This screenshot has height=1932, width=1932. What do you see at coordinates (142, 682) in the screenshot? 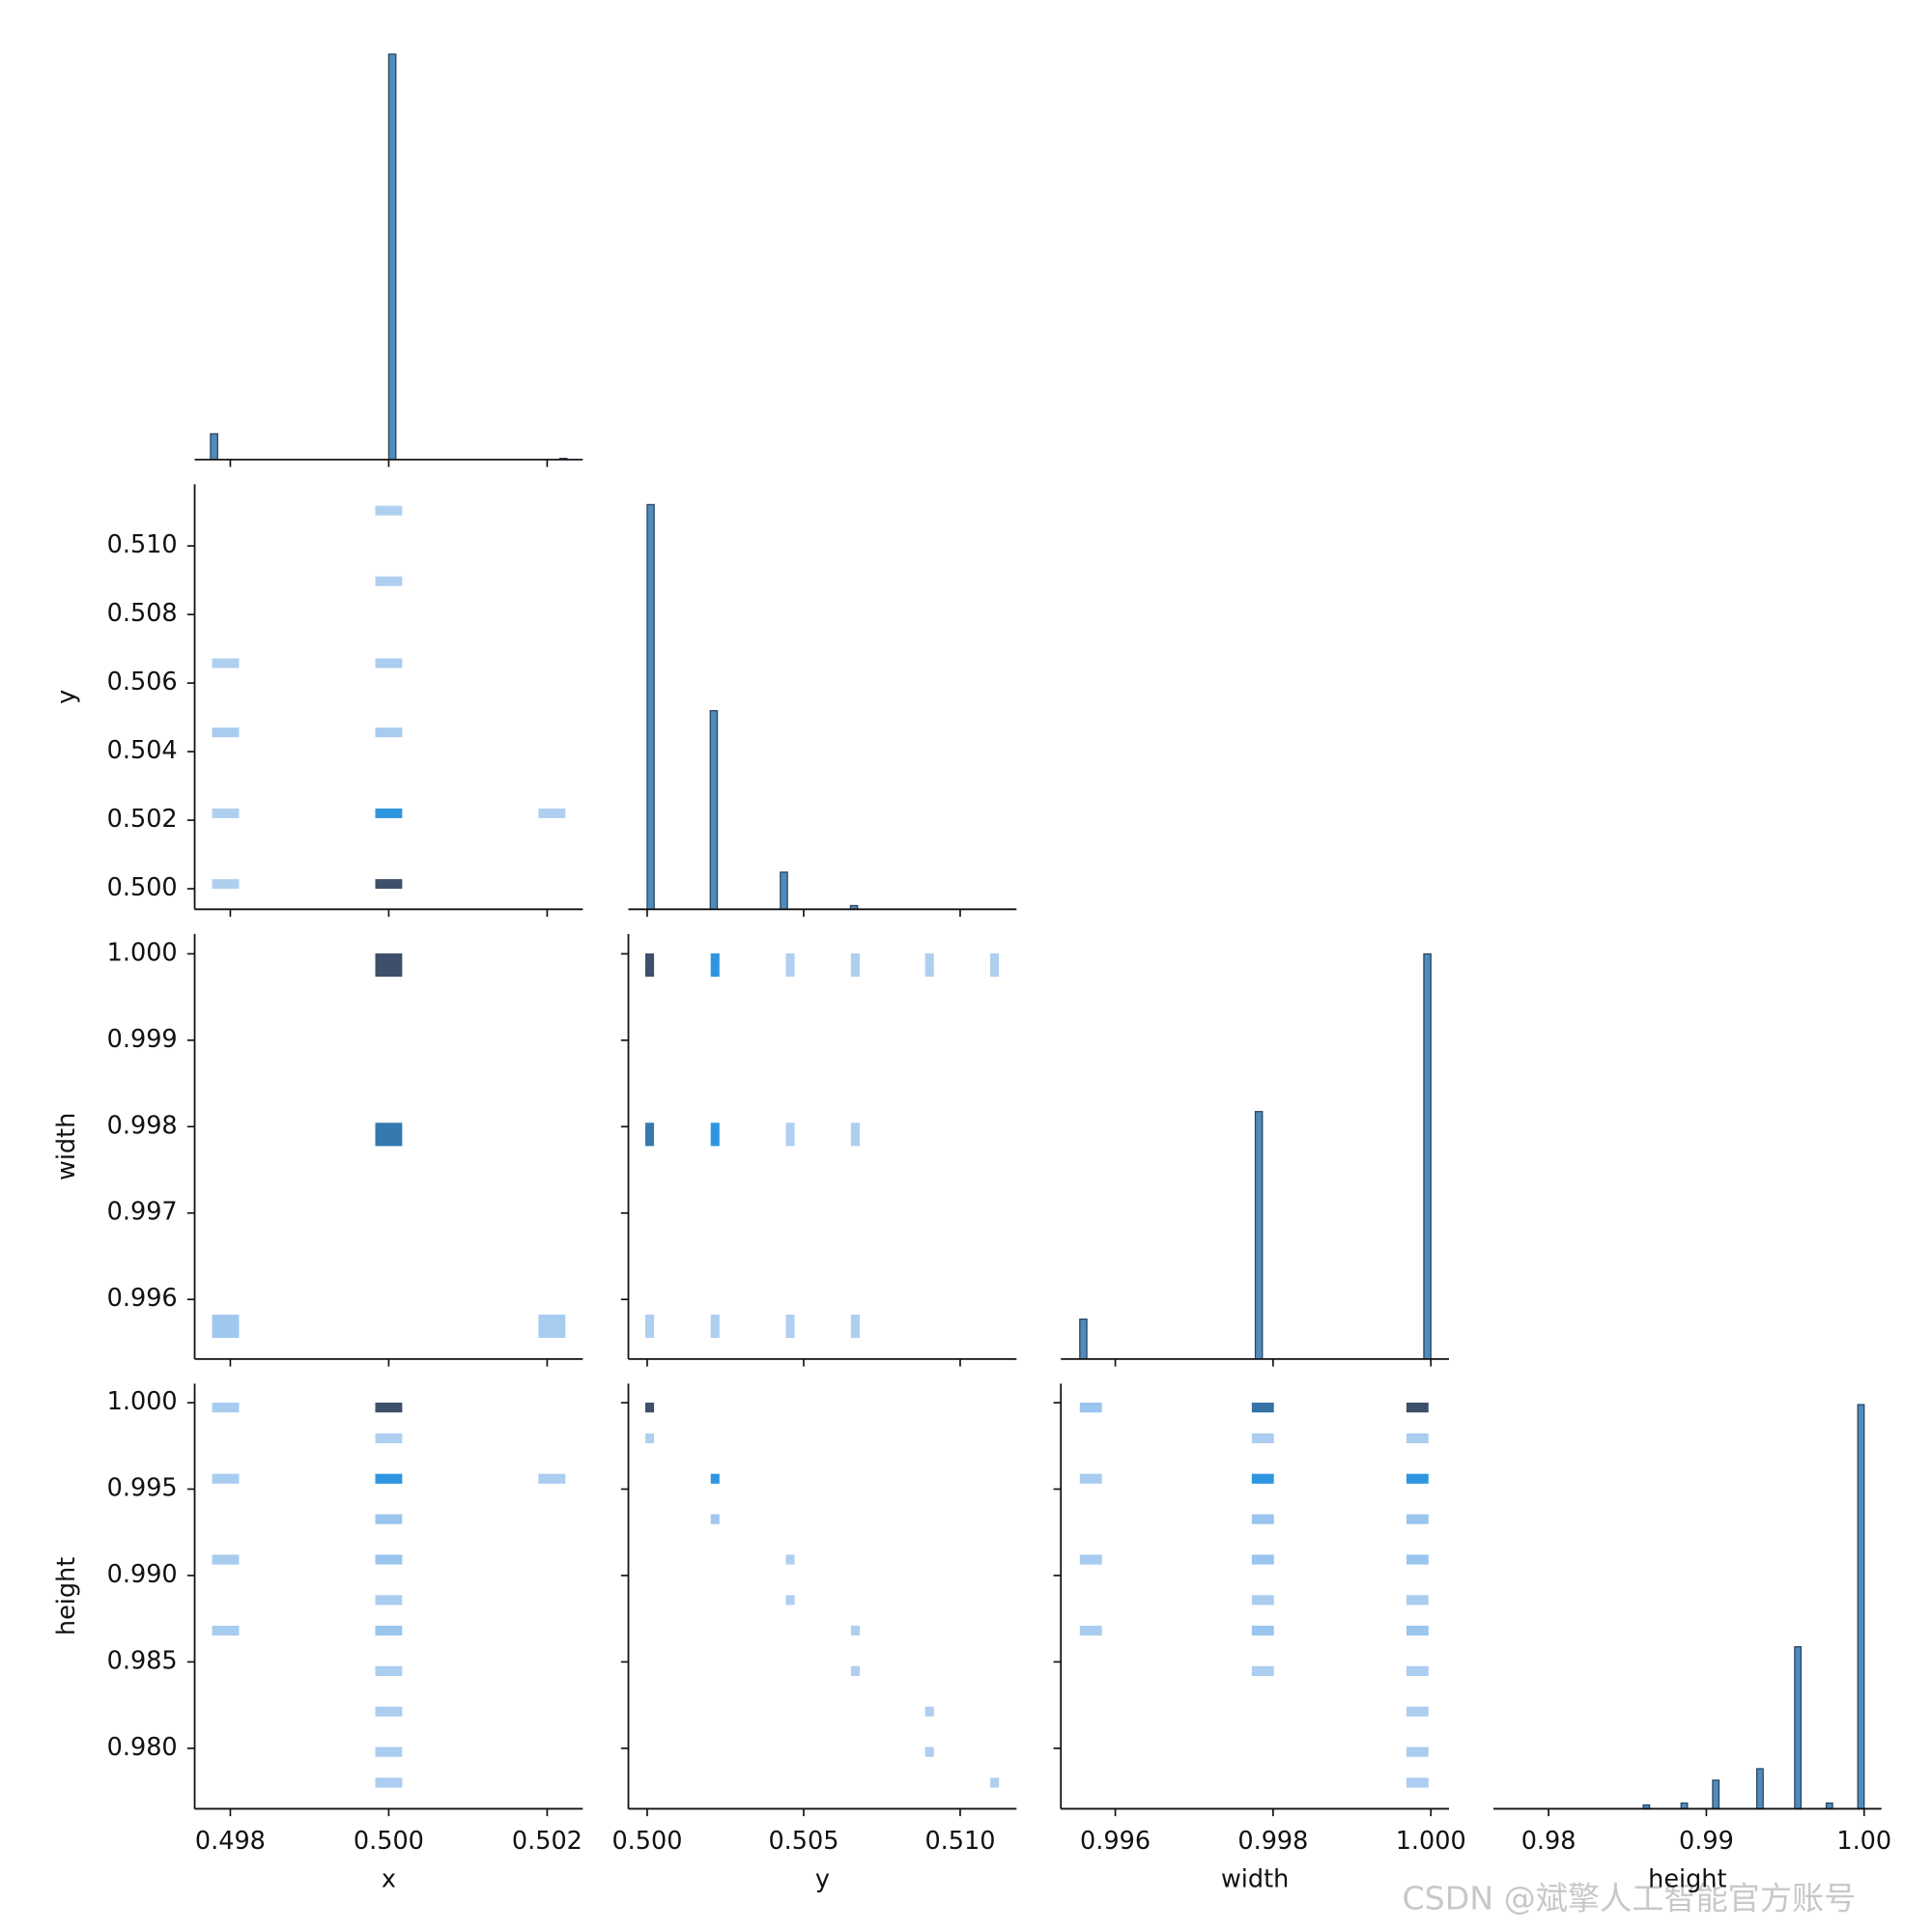
I see `y-tick-label: 0.506` at bounding box center [142, 682].